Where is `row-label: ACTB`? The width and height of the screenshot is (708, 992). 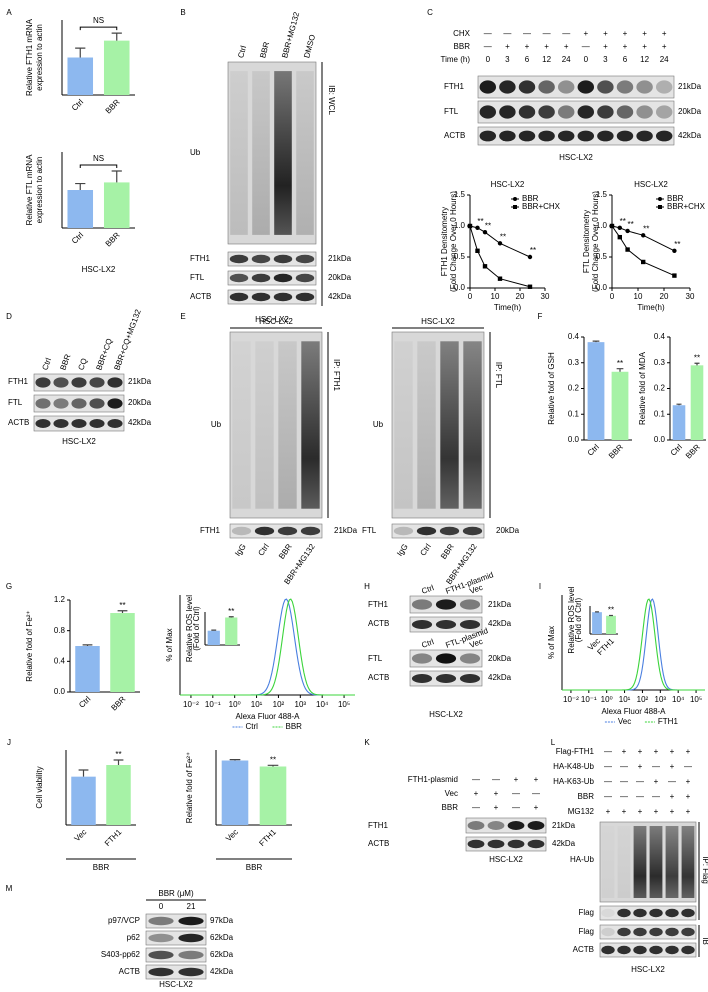
row-label: ACTB is located at coordinates (378, 623).